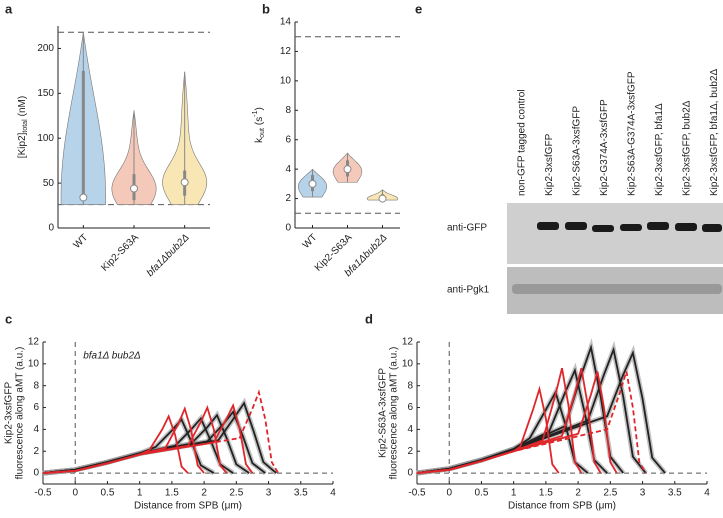 The width and height of the screenshot is (723, 518). Describe the element at coordinates (604, 147) in the screenshot. I see `lane-label: Kip2-G374A-3xsfGFP` at that location.